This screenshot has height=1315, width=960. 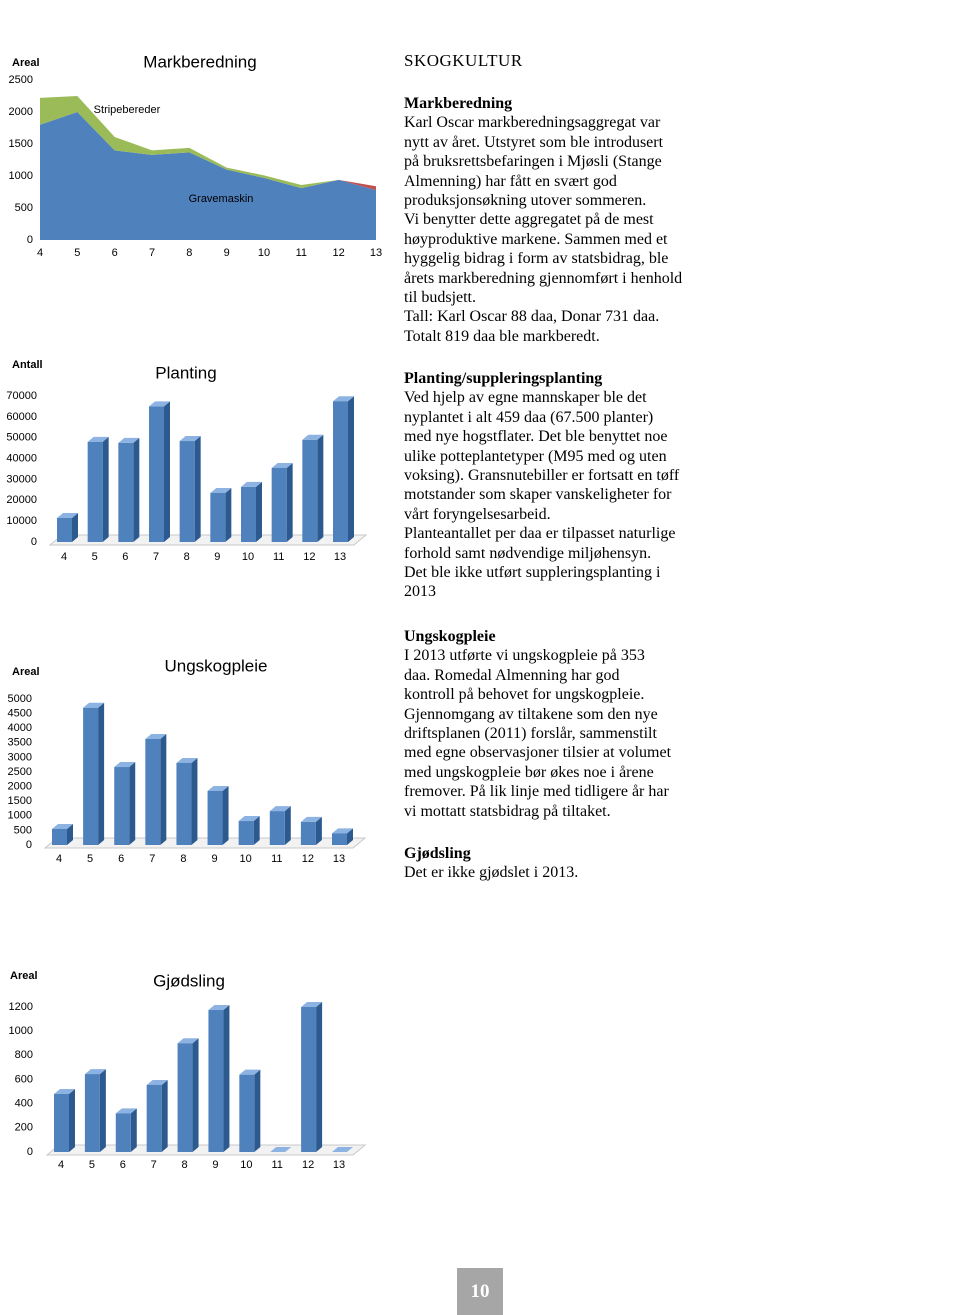 What do you see at coordinates (20, 757) in the screenshot?
I see `y-tick-label: 3000` at bounding box center [20, 757].